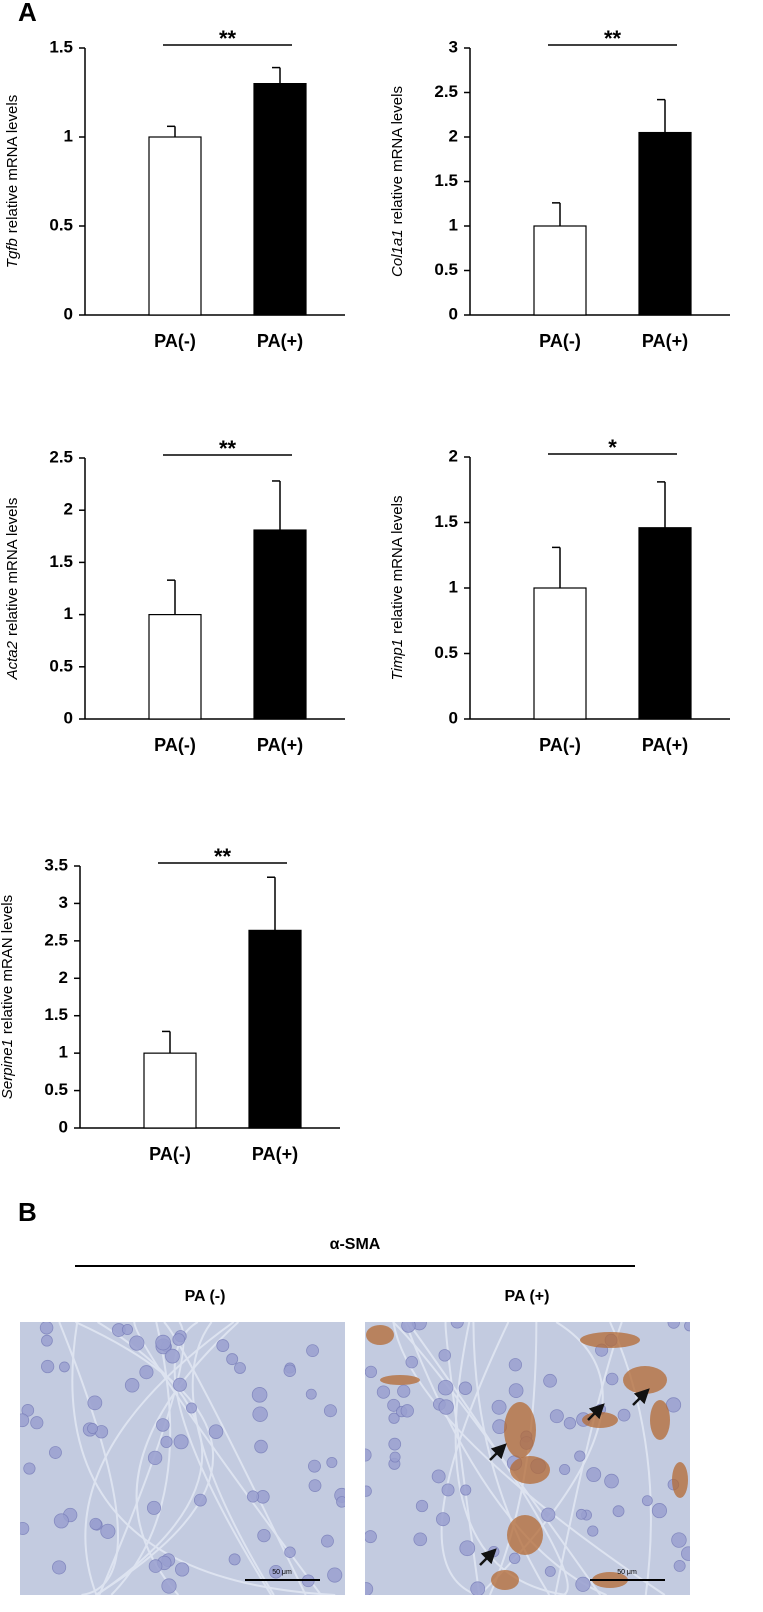  I want to click on y-axis-label: Acta2 relative mRNA levels, so click(12, 589).